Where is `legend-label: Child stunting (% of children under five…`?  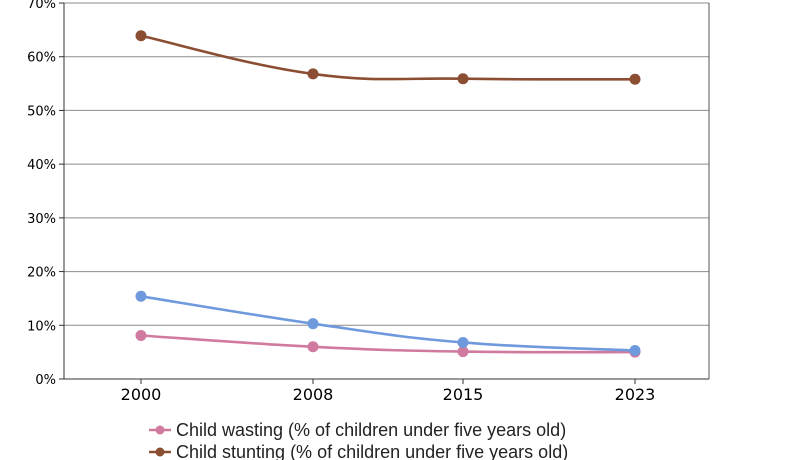
legend-label: Child stunting (% of children under five… is located at coordinates (372, 451).